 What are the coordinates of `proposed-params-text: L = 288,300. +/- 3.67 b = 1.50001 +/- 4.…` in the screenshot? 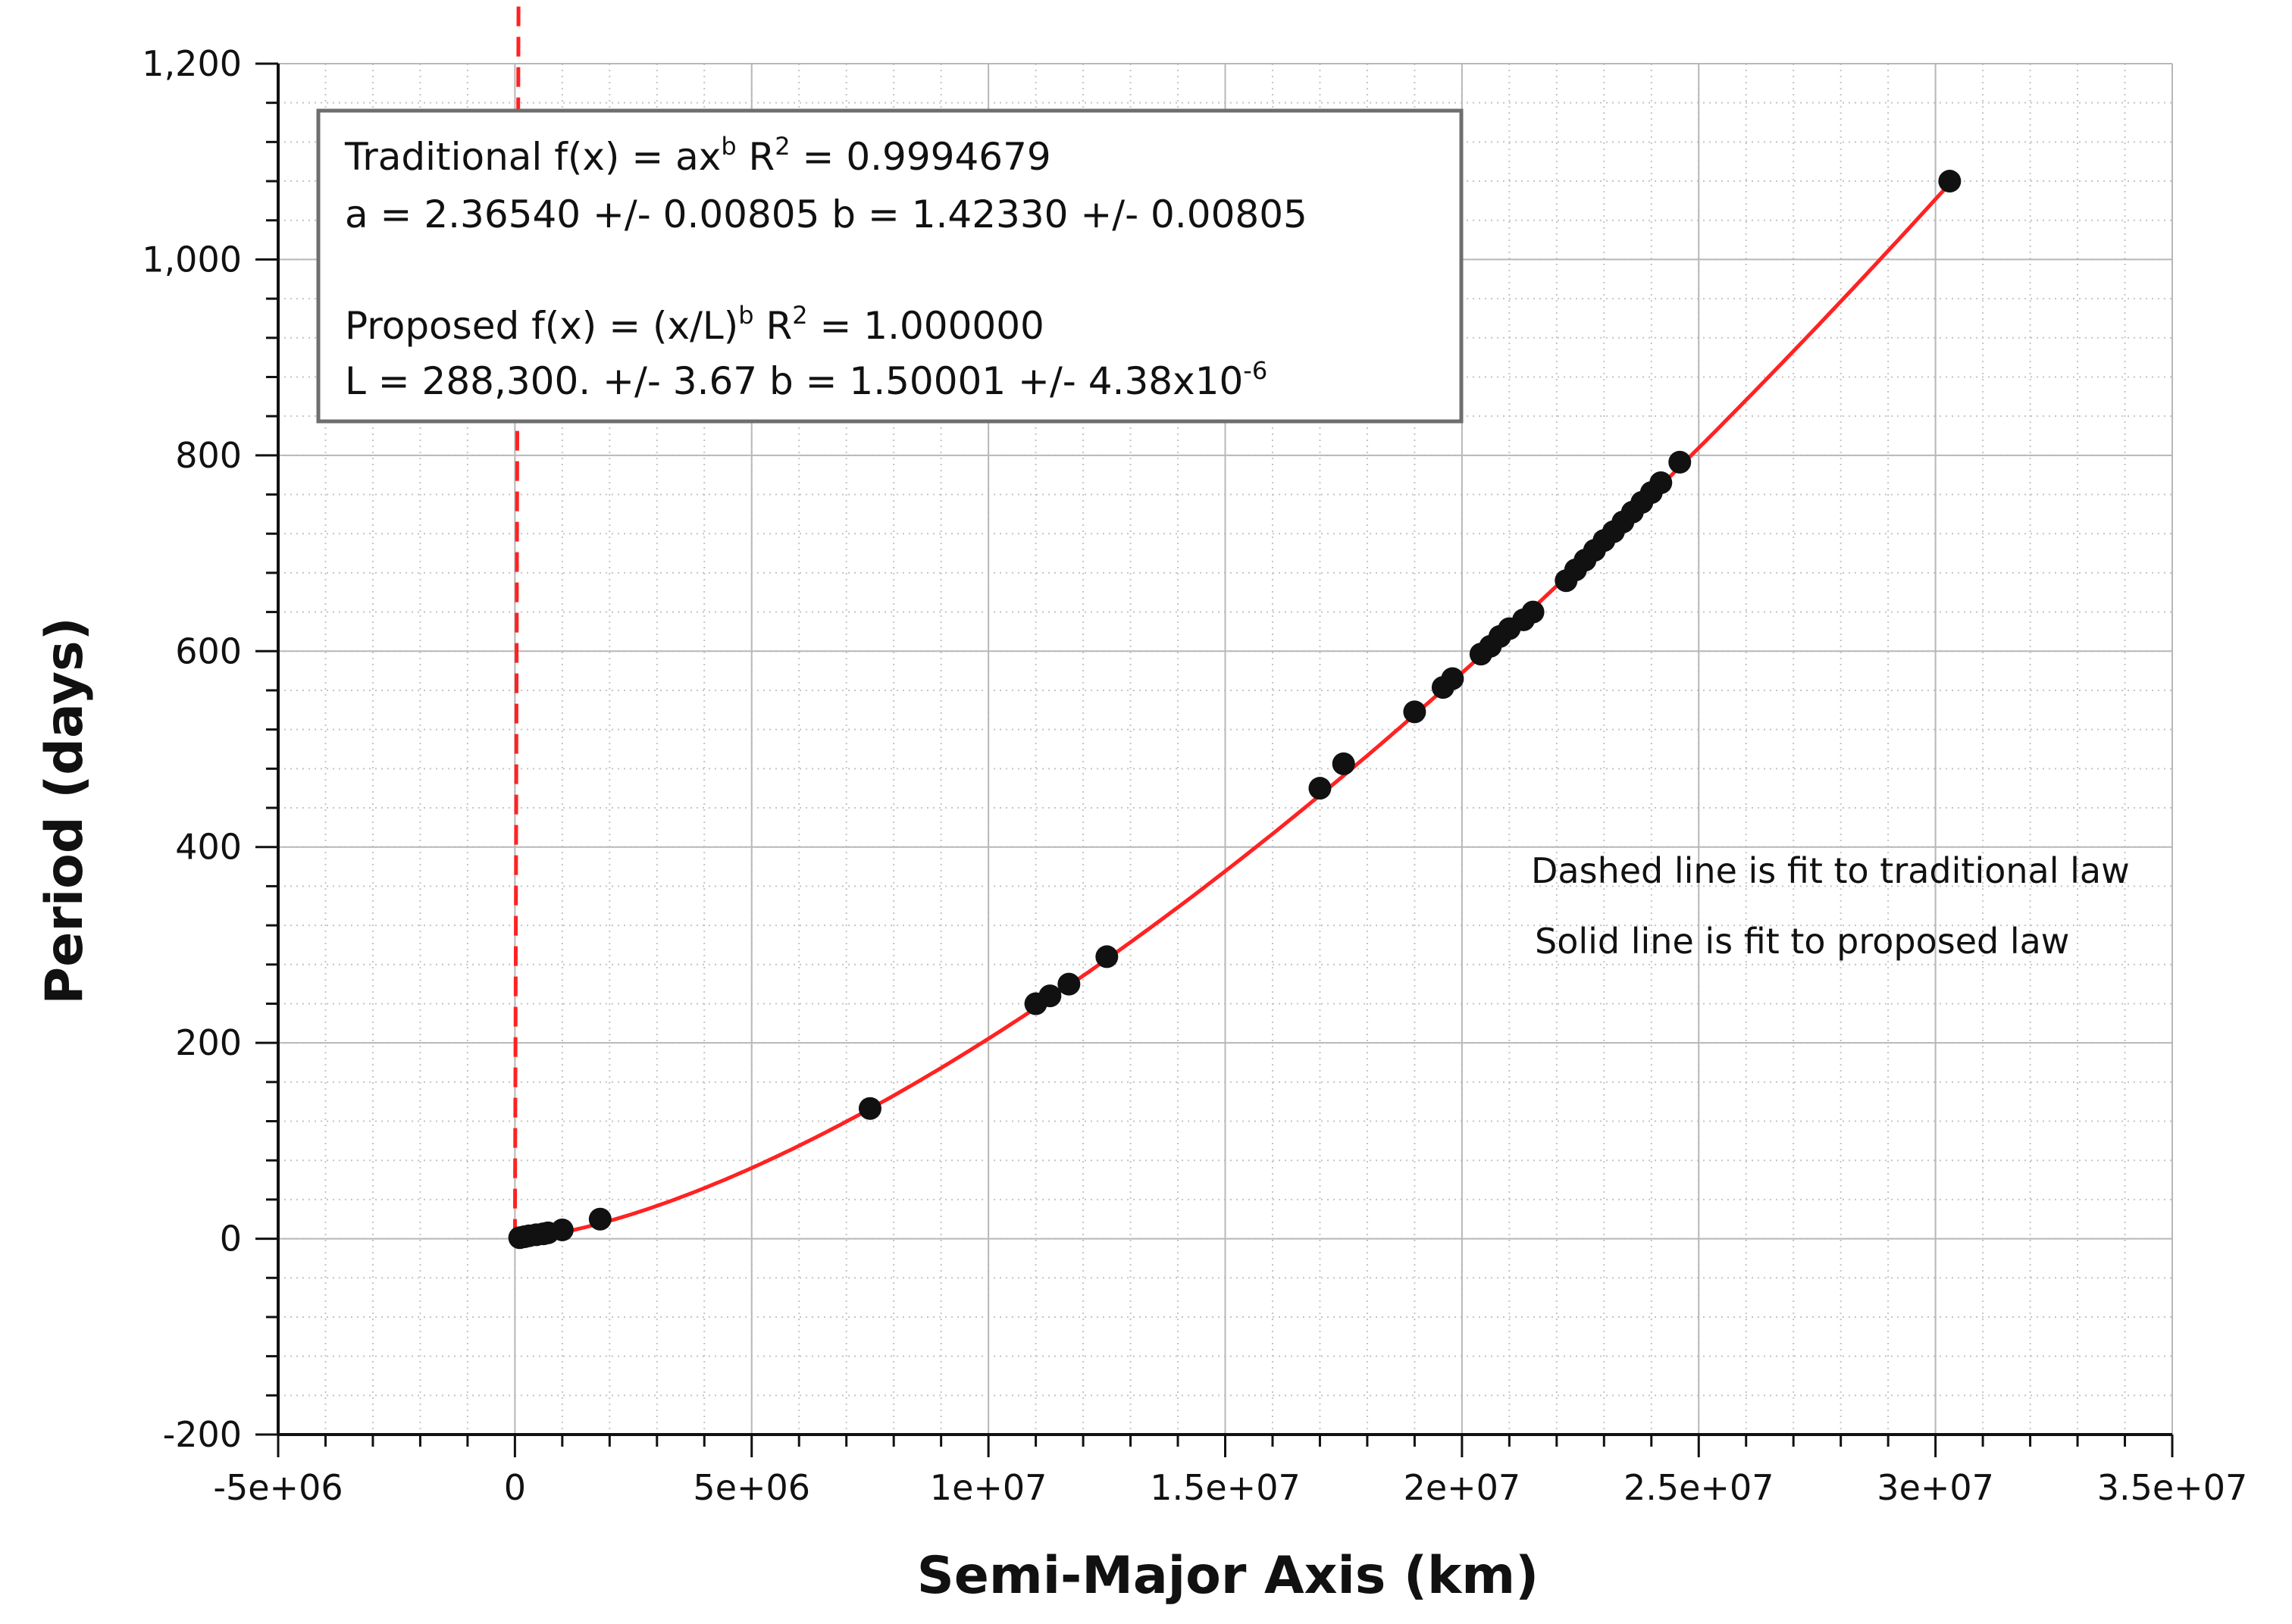 It's located at (794, 381).